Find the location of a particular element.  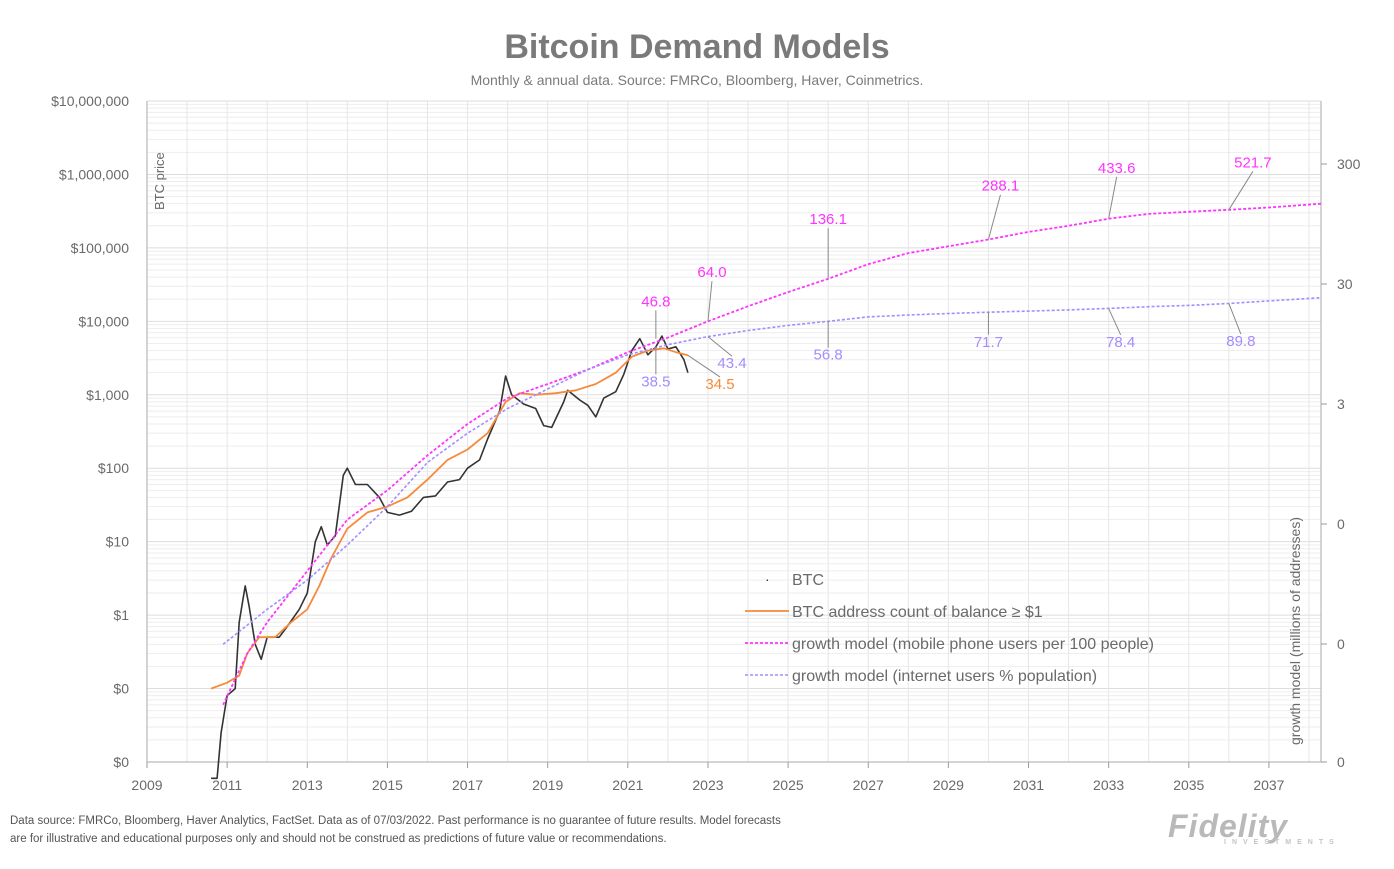

x-tick-label: 2009 is located at coordinates (146, 785).